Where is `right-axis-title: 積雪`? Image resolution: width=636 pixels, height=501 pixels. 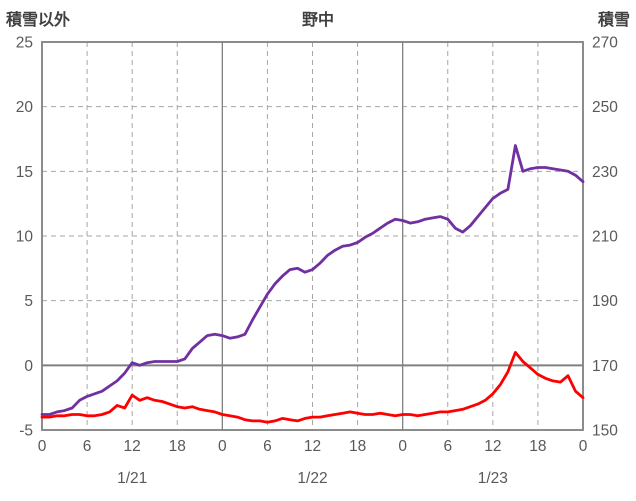
right-axis-title: 積雪 is located at coordinates (613, 20).